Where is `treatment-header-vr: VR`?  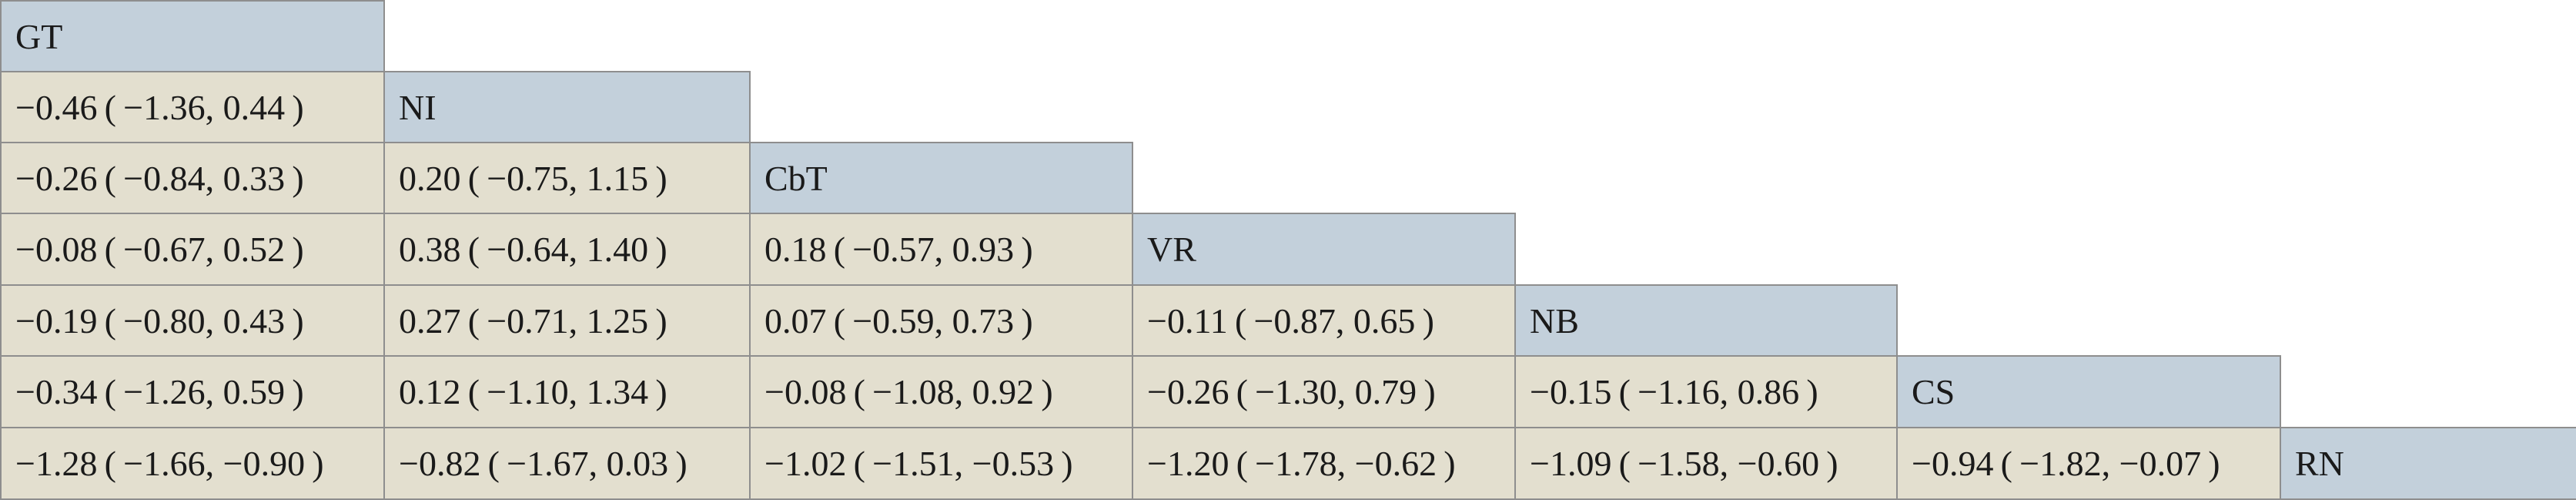 treatment-header-vr: VR is located at coordinates (1324, 249).